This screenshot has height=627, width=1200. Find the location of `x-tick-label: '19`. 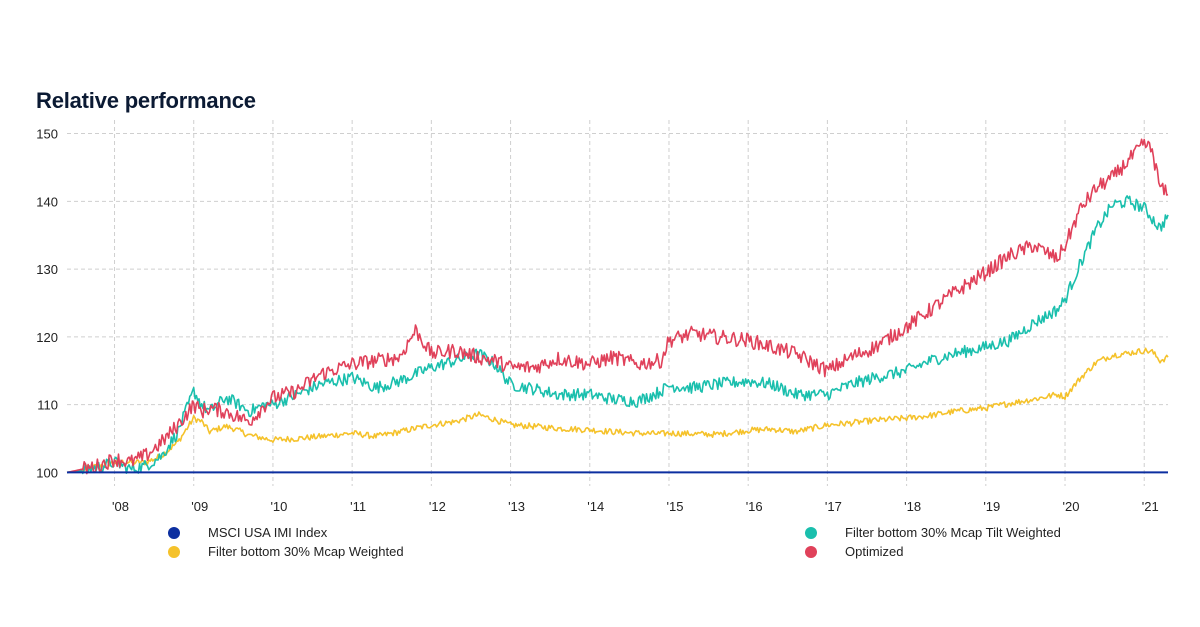

x-tick-label: '19 is located at coordinates (991, 506).